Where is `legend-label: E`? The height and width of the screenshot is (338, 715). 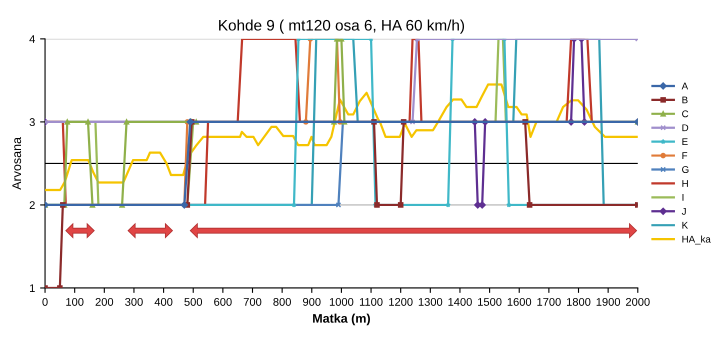
legend-label: E is located at coordinates (685, 142).